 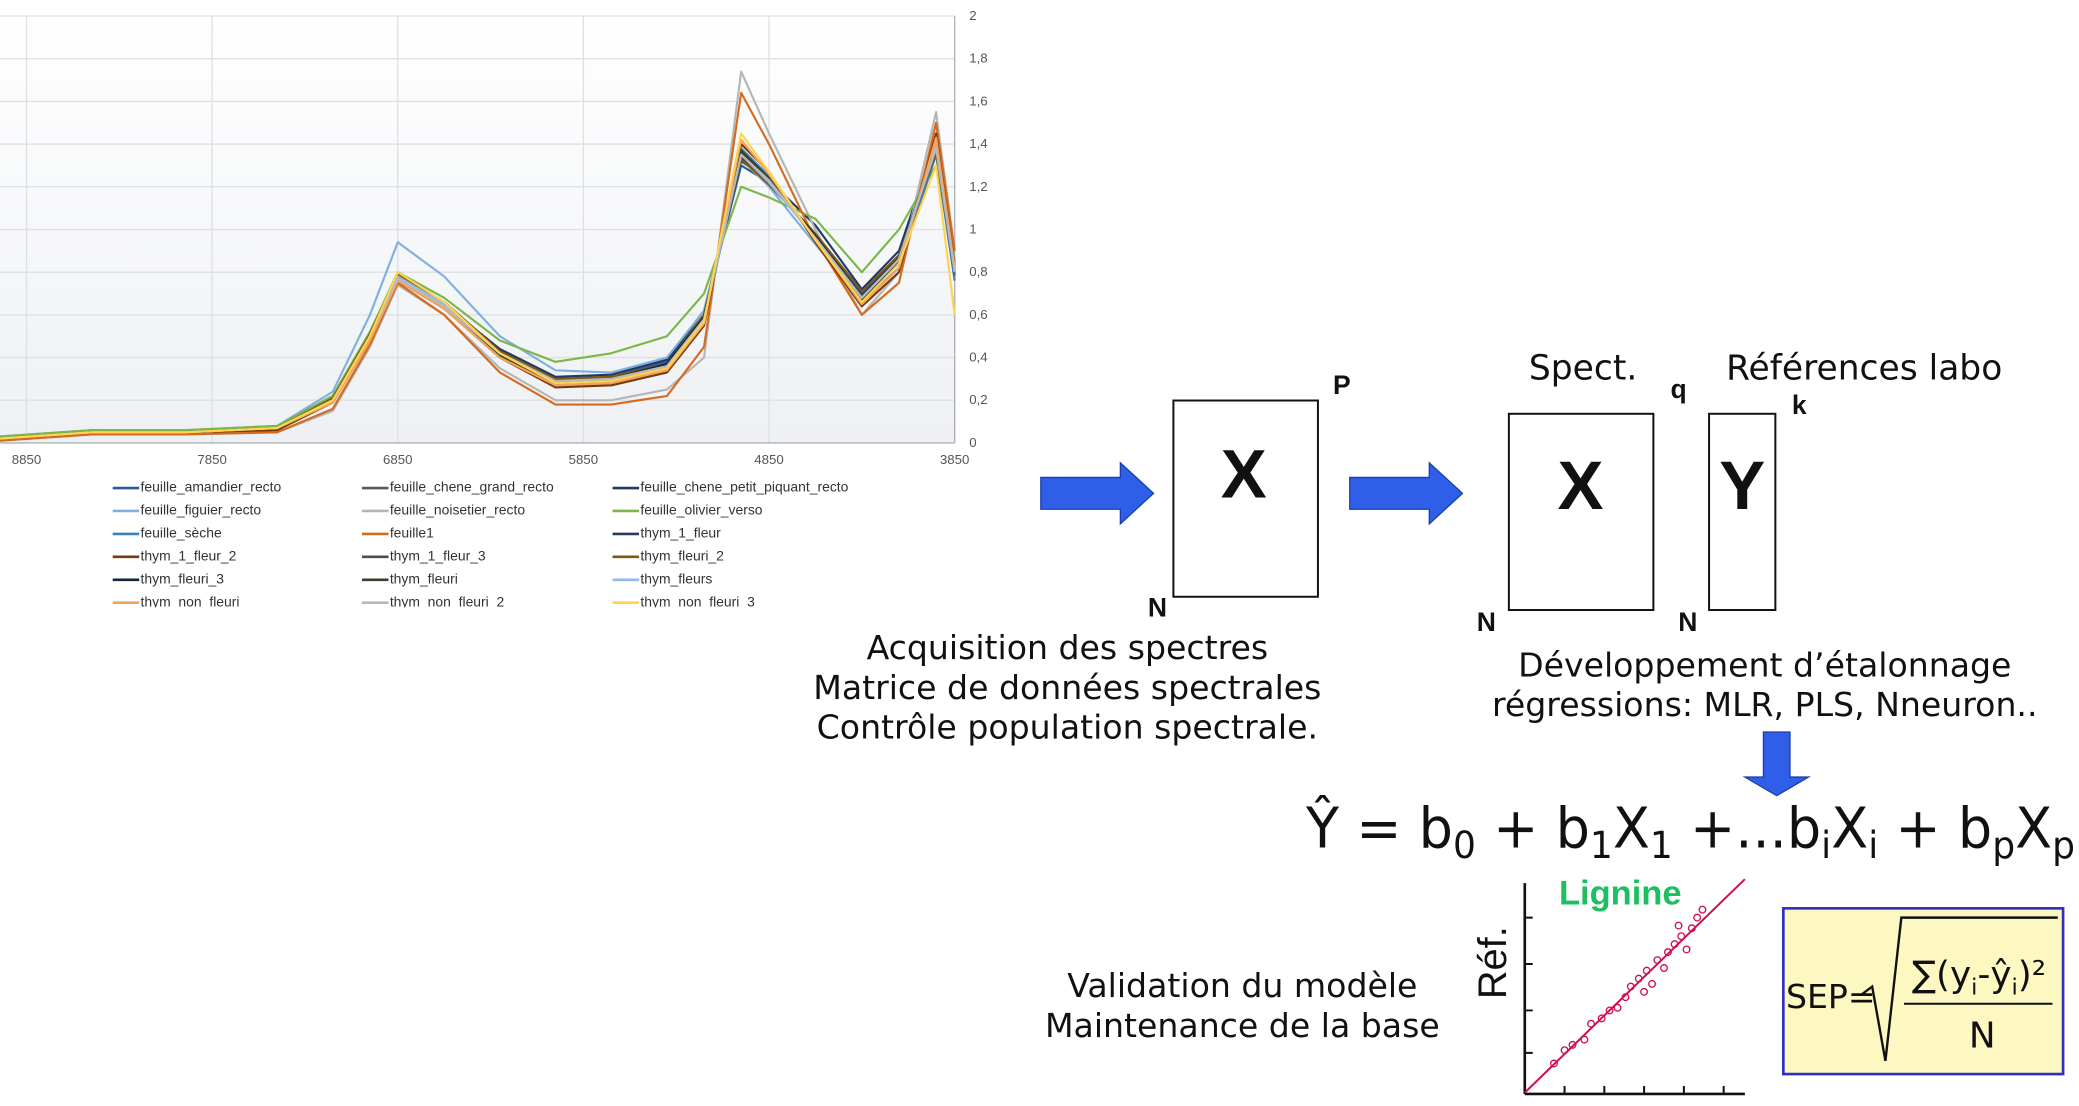 I want to click on legend-label: thym_1_fleur_3, so click(x=438, y=556).